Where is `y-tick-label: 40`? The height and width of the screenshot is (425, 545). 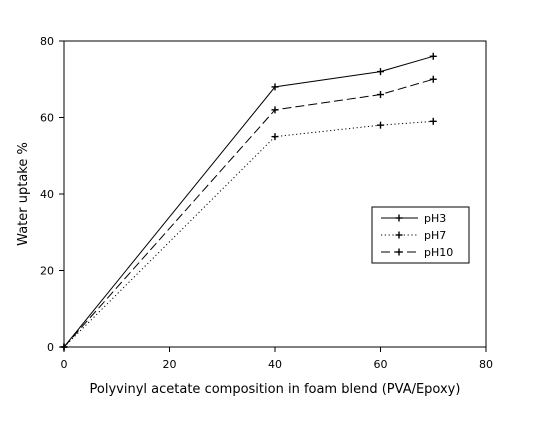 y-tick-label: 40 is located at coordinates (47, 194).